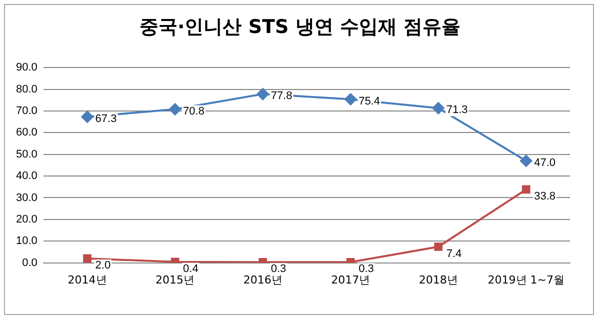 Image resolution: width=600 pixels, height=321 pixels. Describe the element at coordinates (350, 279) in the screenshot. I see `x-tick-label: 2017년` at that location.